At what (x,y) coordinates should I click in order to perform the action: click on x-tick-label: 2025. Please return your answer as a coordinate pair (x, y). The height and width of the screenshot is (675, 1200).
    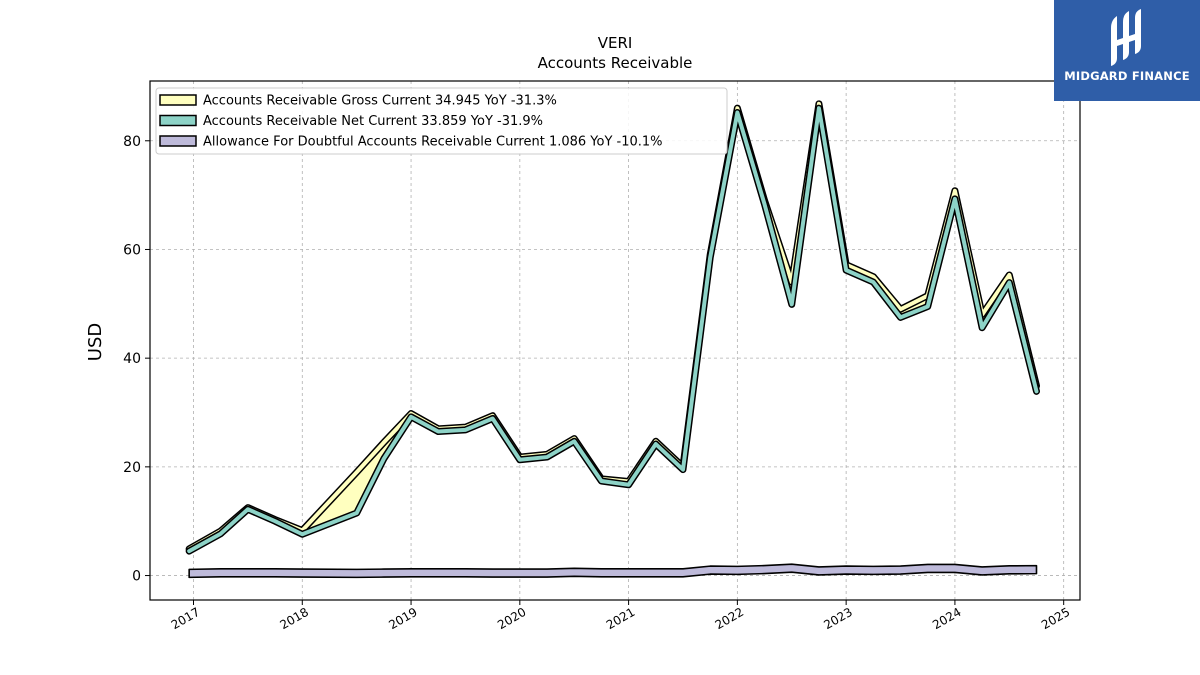
    Looking at the image, I should click on (1055, 618).